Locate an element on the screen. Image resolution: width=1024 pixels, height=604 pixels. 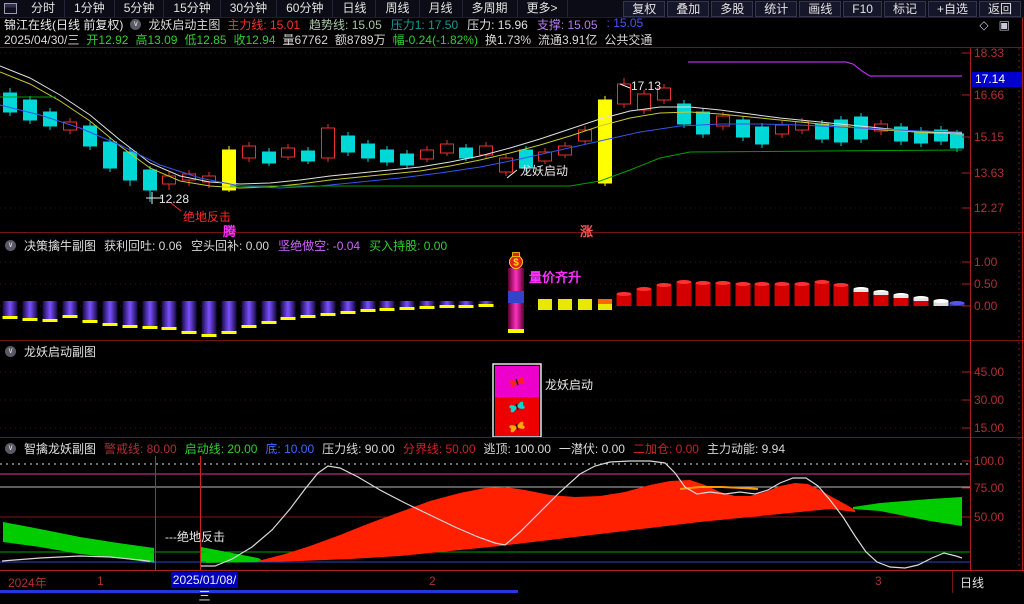
period-menu: 分时 1分钟 5分钟 15分钟 30分钟 60分钟 日线 周线 月线 多周期 更多> is located at coordinates (295, 8).